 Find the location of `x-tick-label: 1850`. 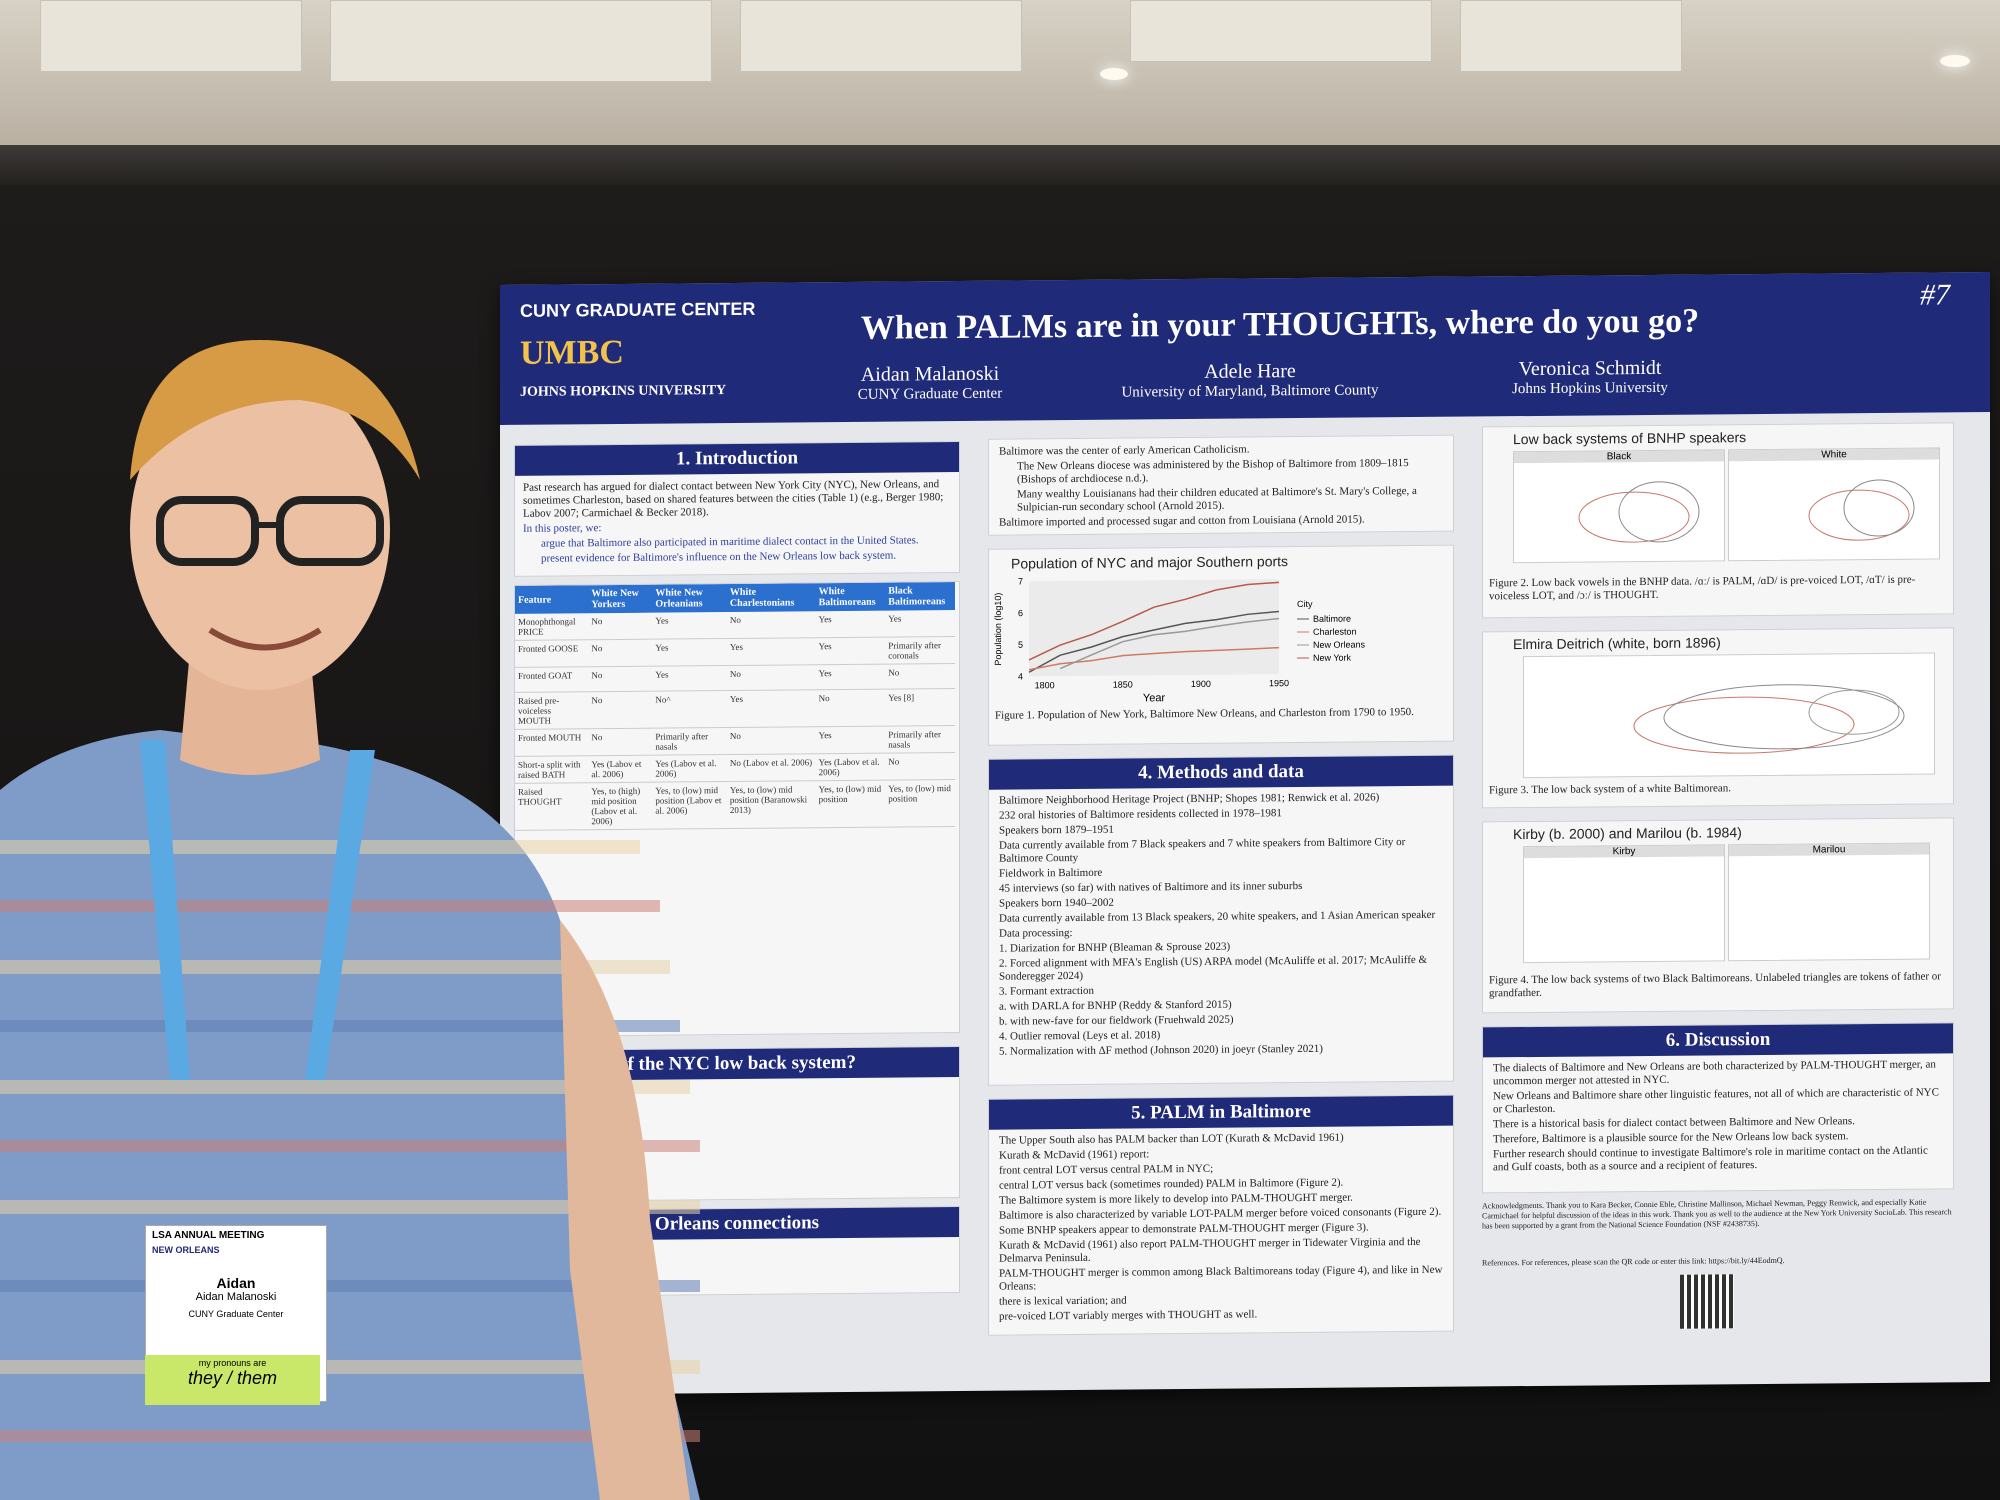

x-tick-label: 1850 is located at coordinates (1123, 684).